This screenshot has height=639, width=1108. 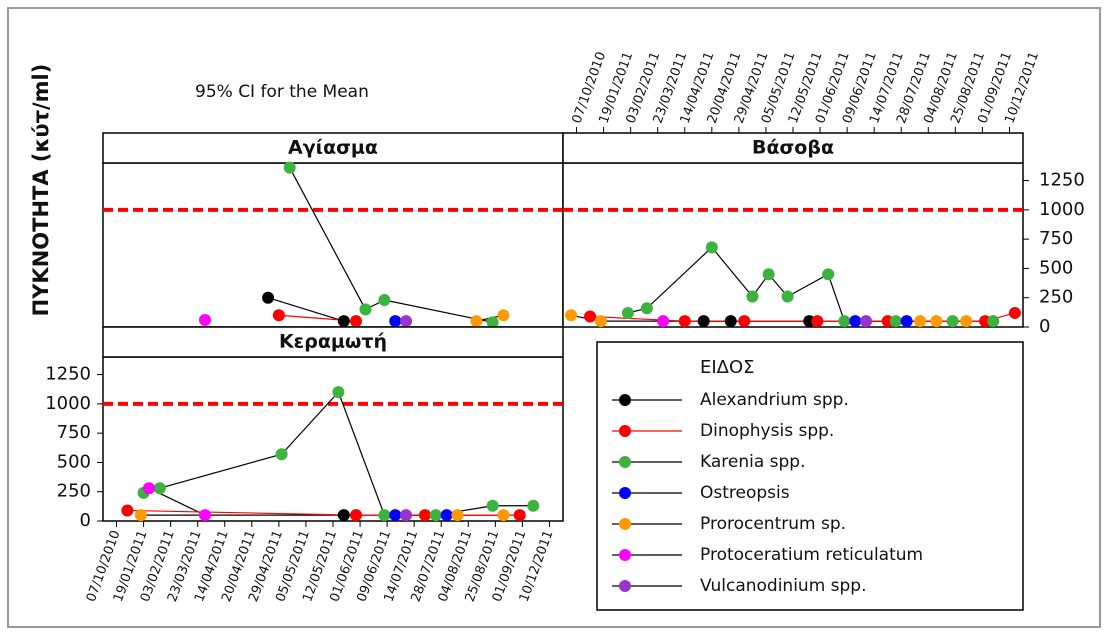 What do you see at coordinates (282, 92) in the screenshot?
I see `annotation: 95% CI for the Mean` at bounding box center [282, 92].